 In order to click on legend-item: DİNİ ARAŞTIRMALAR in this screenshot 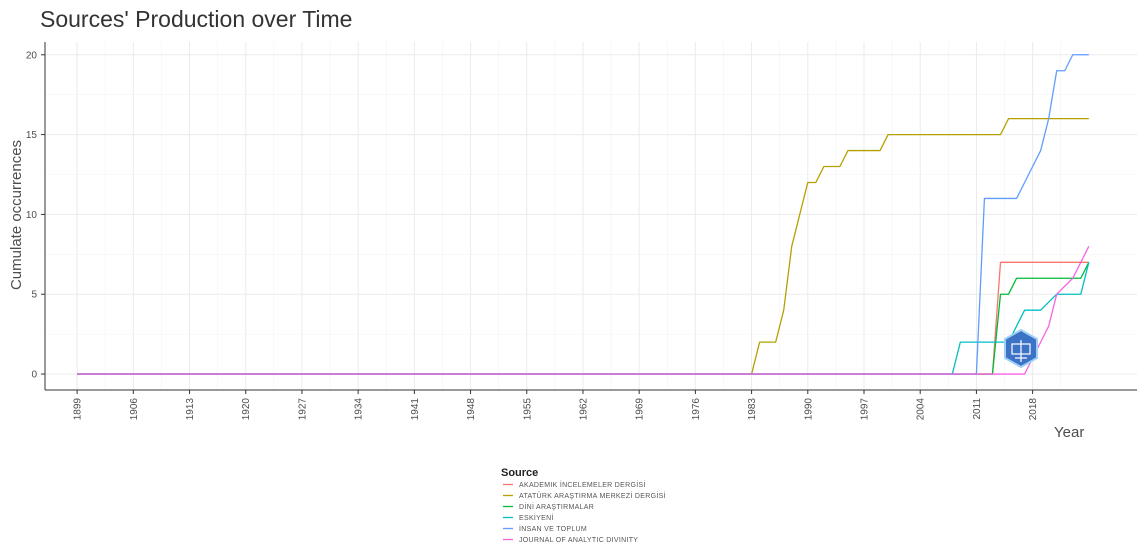, I will do `click(548, 506)`.